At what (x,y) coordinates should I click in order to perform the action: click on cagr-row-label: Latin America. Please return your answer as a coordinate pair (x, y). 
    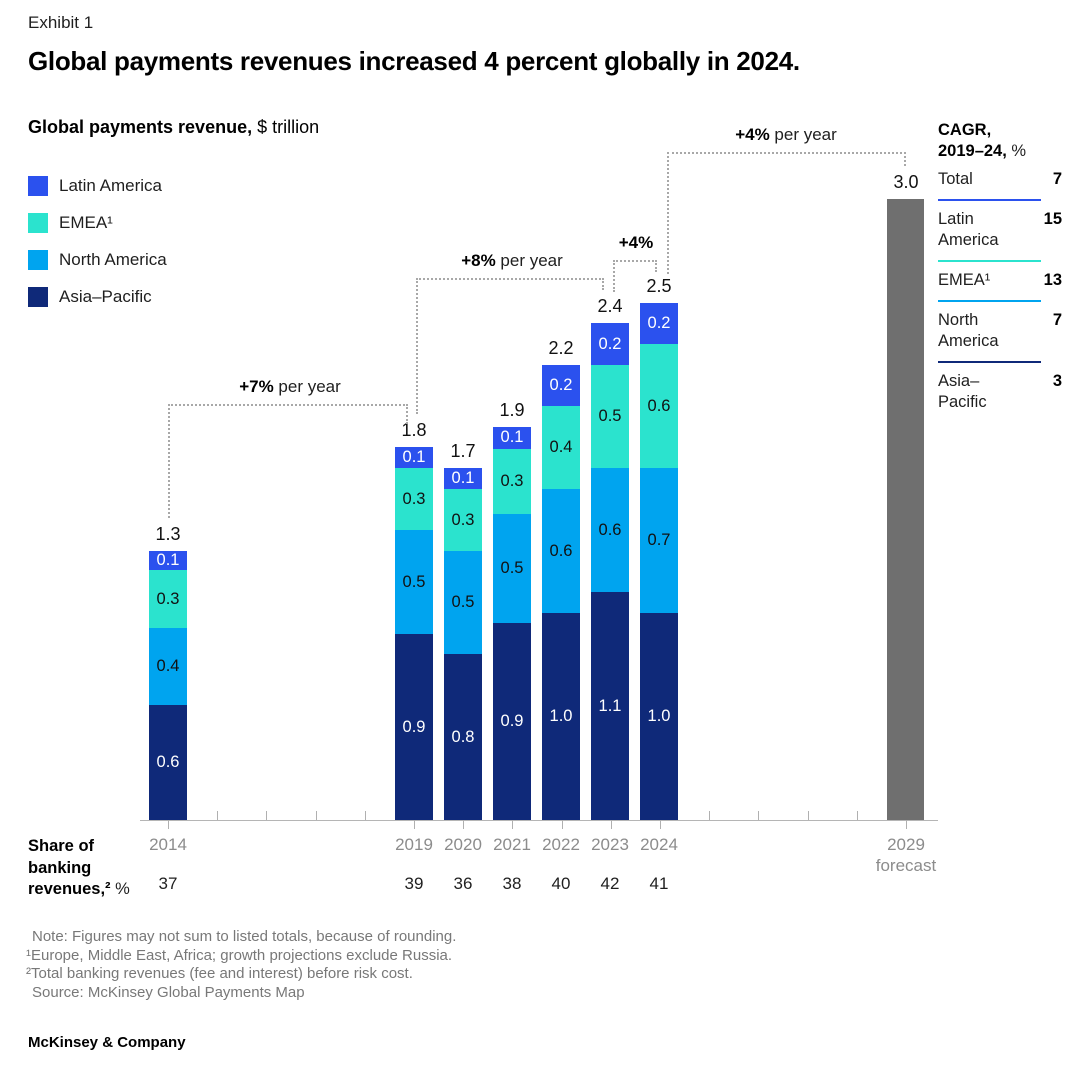
    Looking at the image, I should click on (968, 229).